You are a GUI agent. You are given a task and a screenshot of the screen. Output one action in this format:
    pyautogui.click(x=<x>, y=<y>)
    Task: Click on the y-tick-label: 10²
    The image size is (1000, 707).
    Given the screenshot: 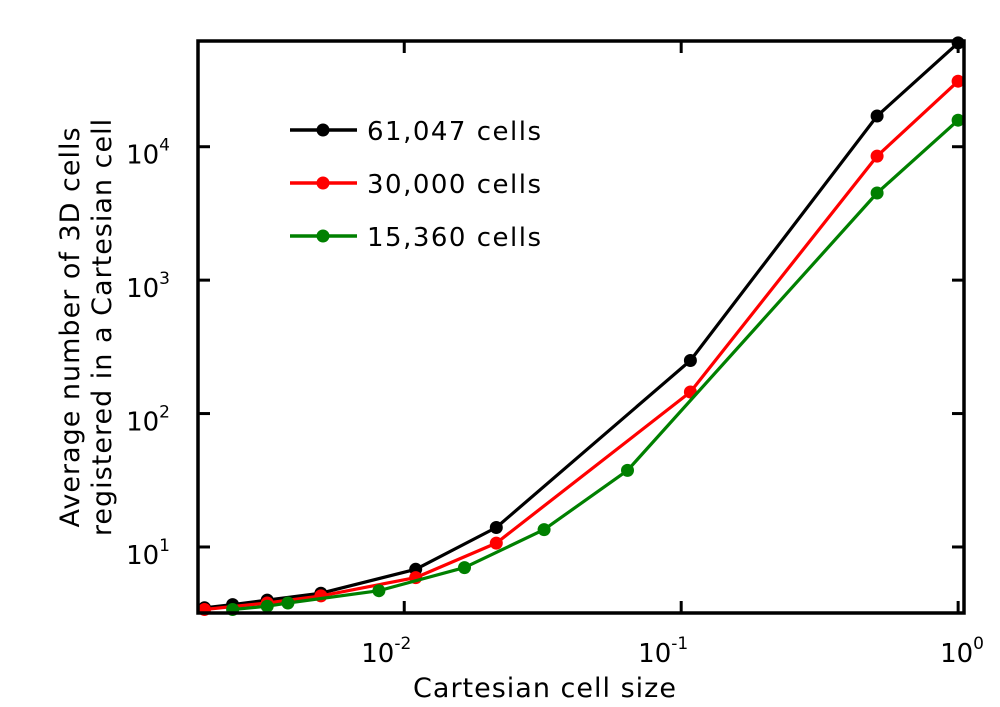 What is the action you would take?
    pyautogui.click(x=148, y=420)
    